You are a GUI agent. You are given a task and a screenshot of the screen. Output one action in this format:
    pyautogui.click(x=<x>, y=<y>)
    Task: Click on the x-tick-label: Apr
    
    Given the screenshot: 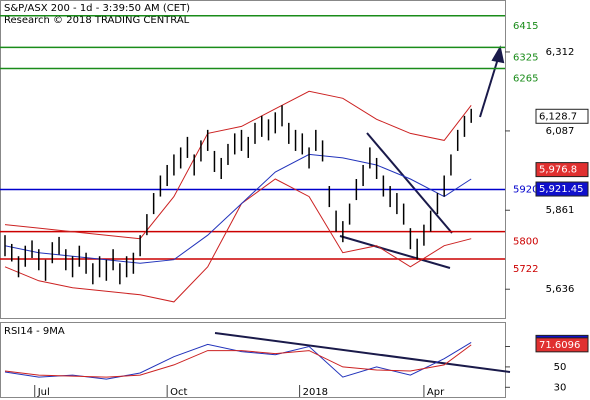 What is the action you would take?
    pyautogui.click(x=436, y=392)
    